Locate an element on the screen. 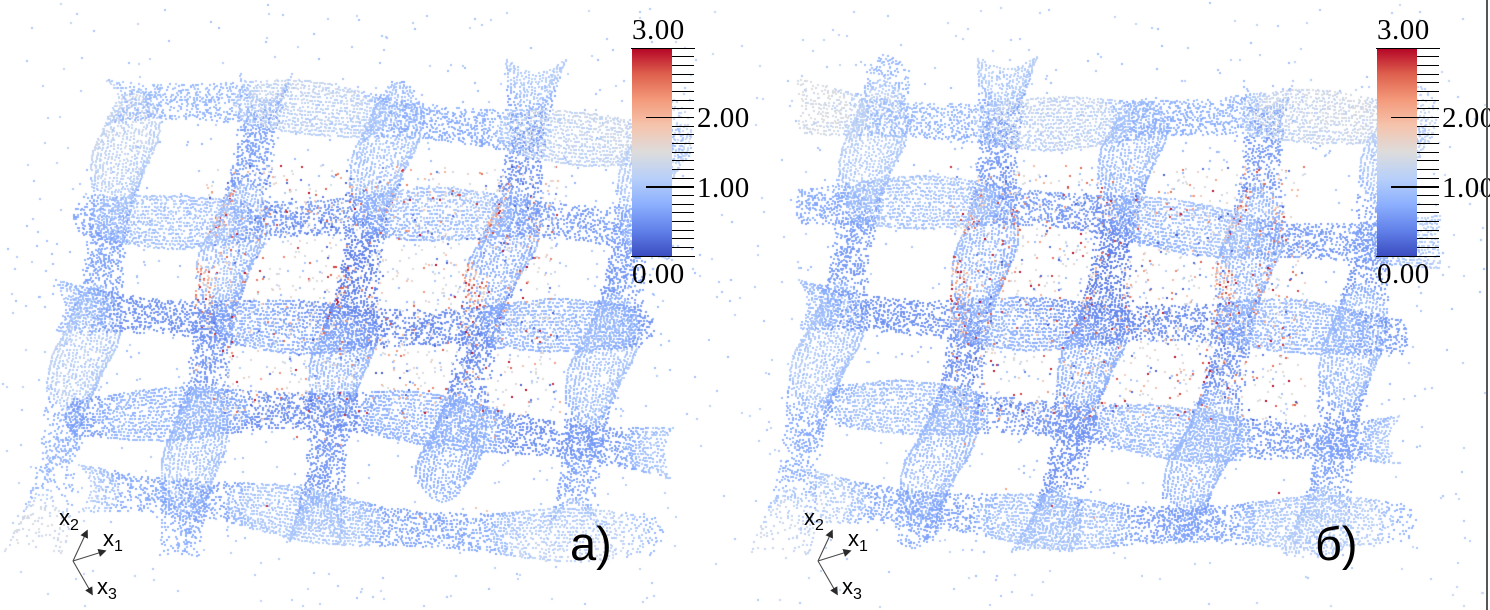 The width and height of the screenshot is (1490, 610). panel-label-b: б) is located at coordinates (1336, 543).